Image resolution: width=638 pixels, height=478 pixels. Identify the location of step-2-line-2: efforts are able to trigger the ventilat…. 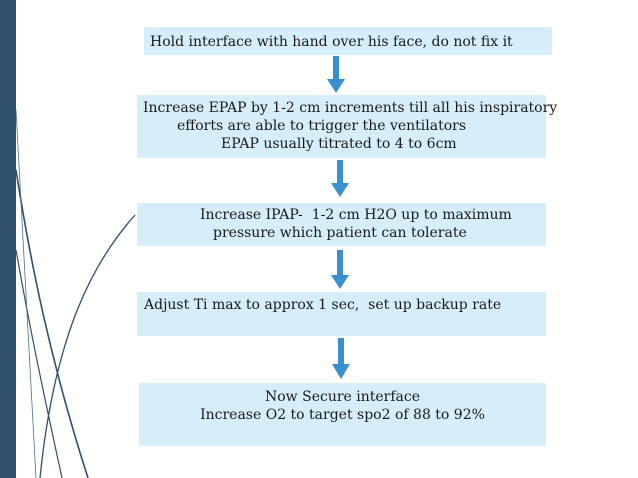
(322, 126).